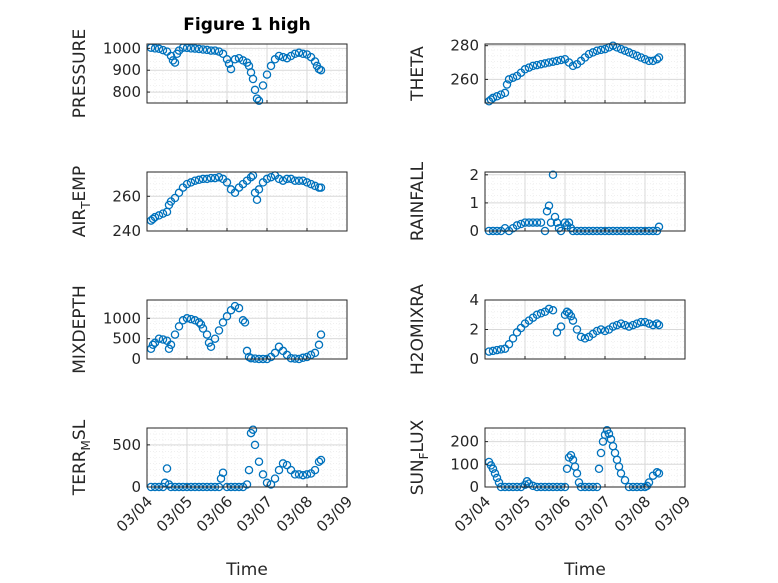  What do you see at coordinates (464, 46) in the screenshot?
I see `y-tick-label: 280` at bounding box center [464, 46].